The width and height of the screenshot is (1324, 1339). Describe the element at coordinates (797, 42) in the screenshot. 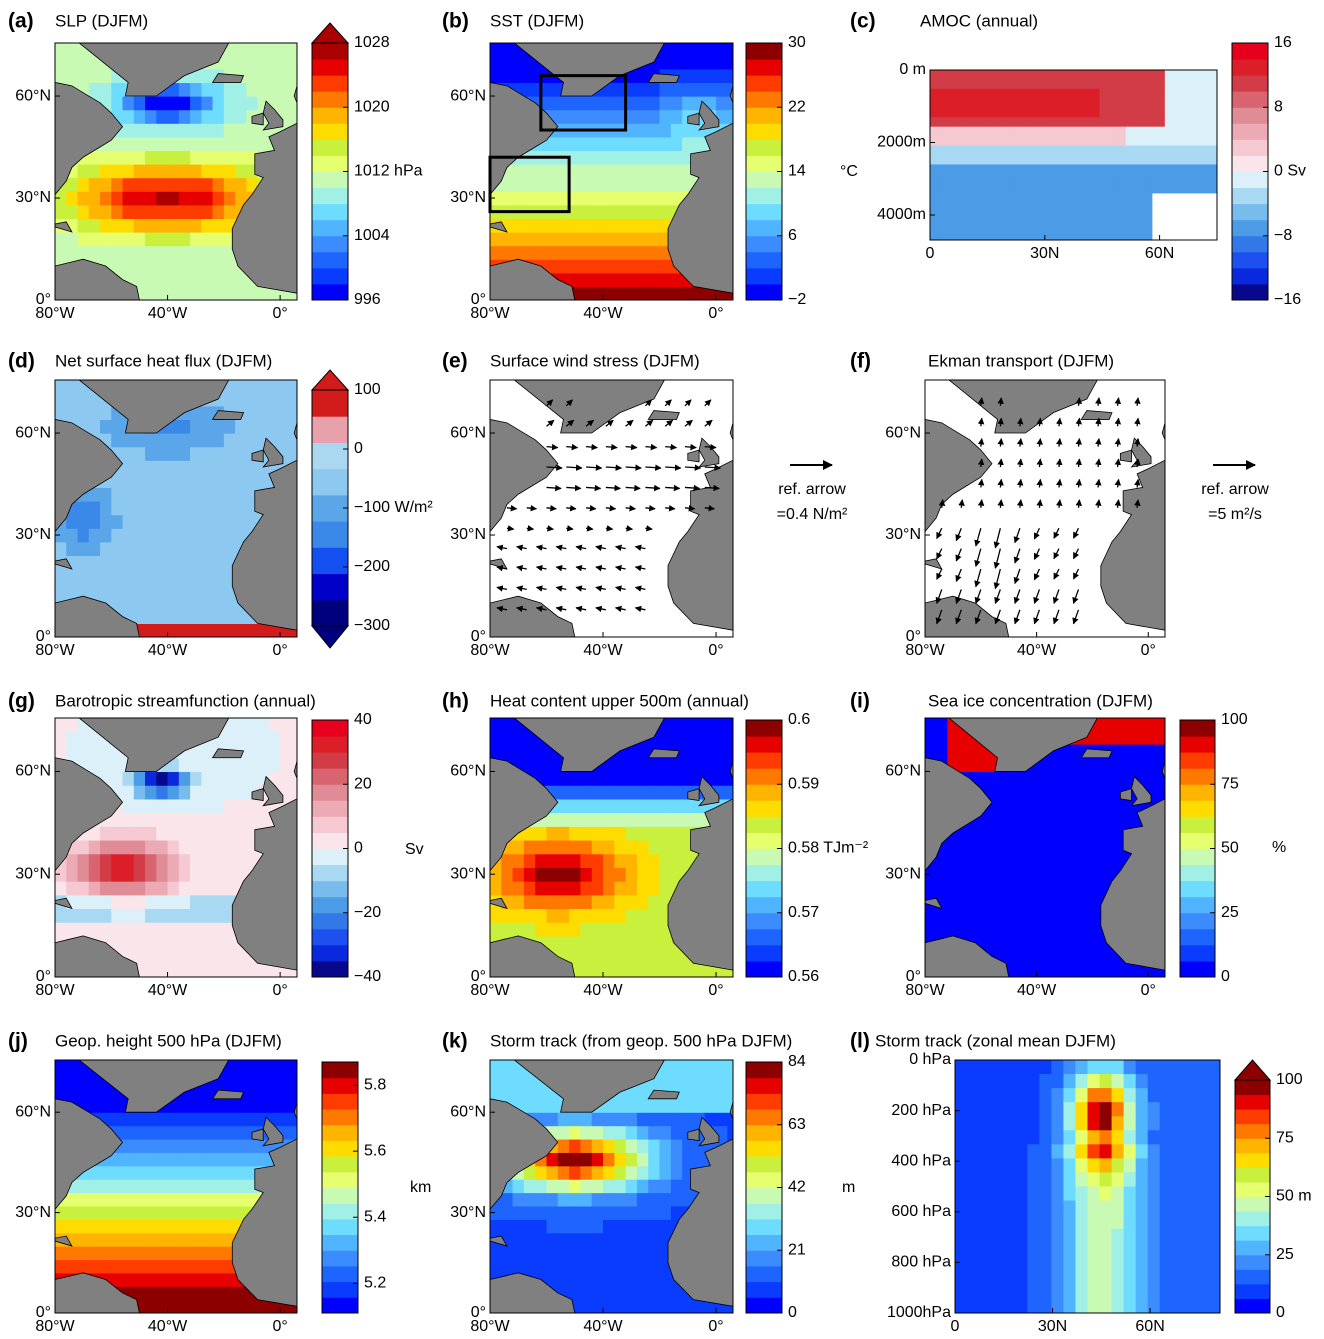

I see `colorbar-tick-label: 30` at that location.